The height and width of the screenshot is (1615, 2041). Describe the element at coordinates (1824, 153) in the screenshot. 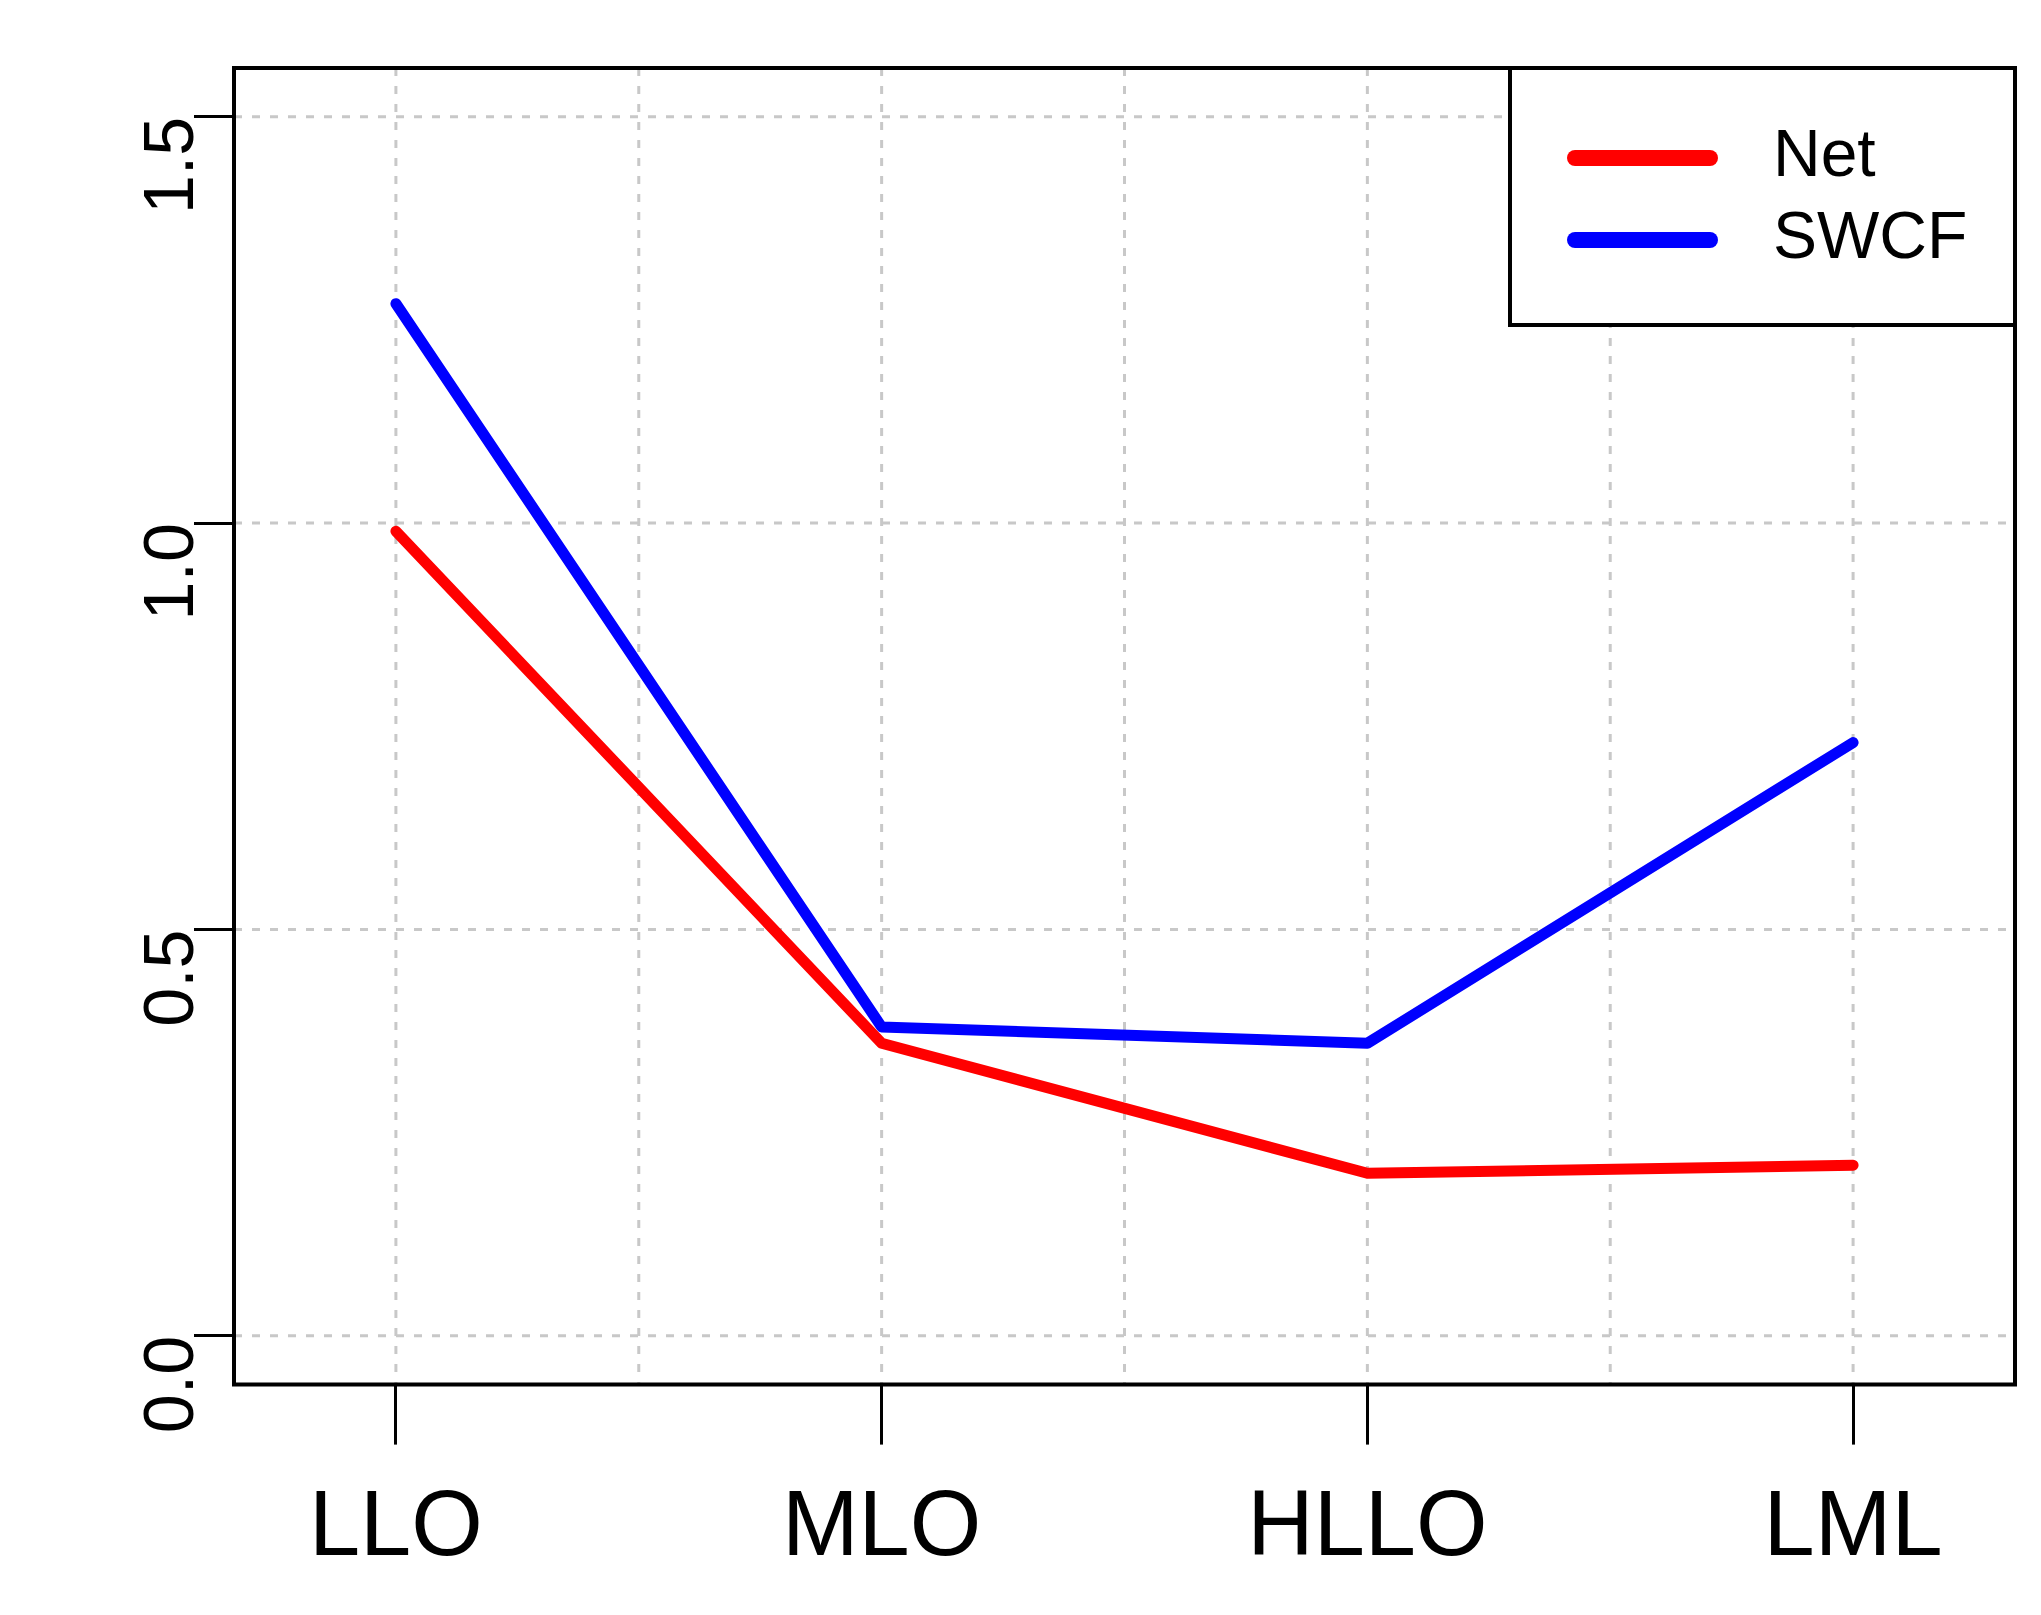

I see `legend-label: Net` at that location.